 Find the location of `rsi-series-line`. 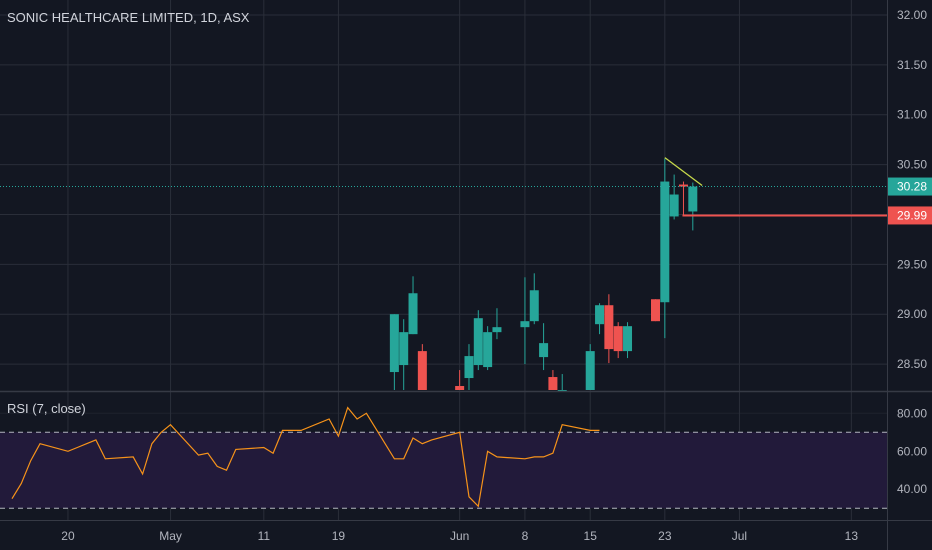

rsi-series-line is located at coordinates (305, 457).